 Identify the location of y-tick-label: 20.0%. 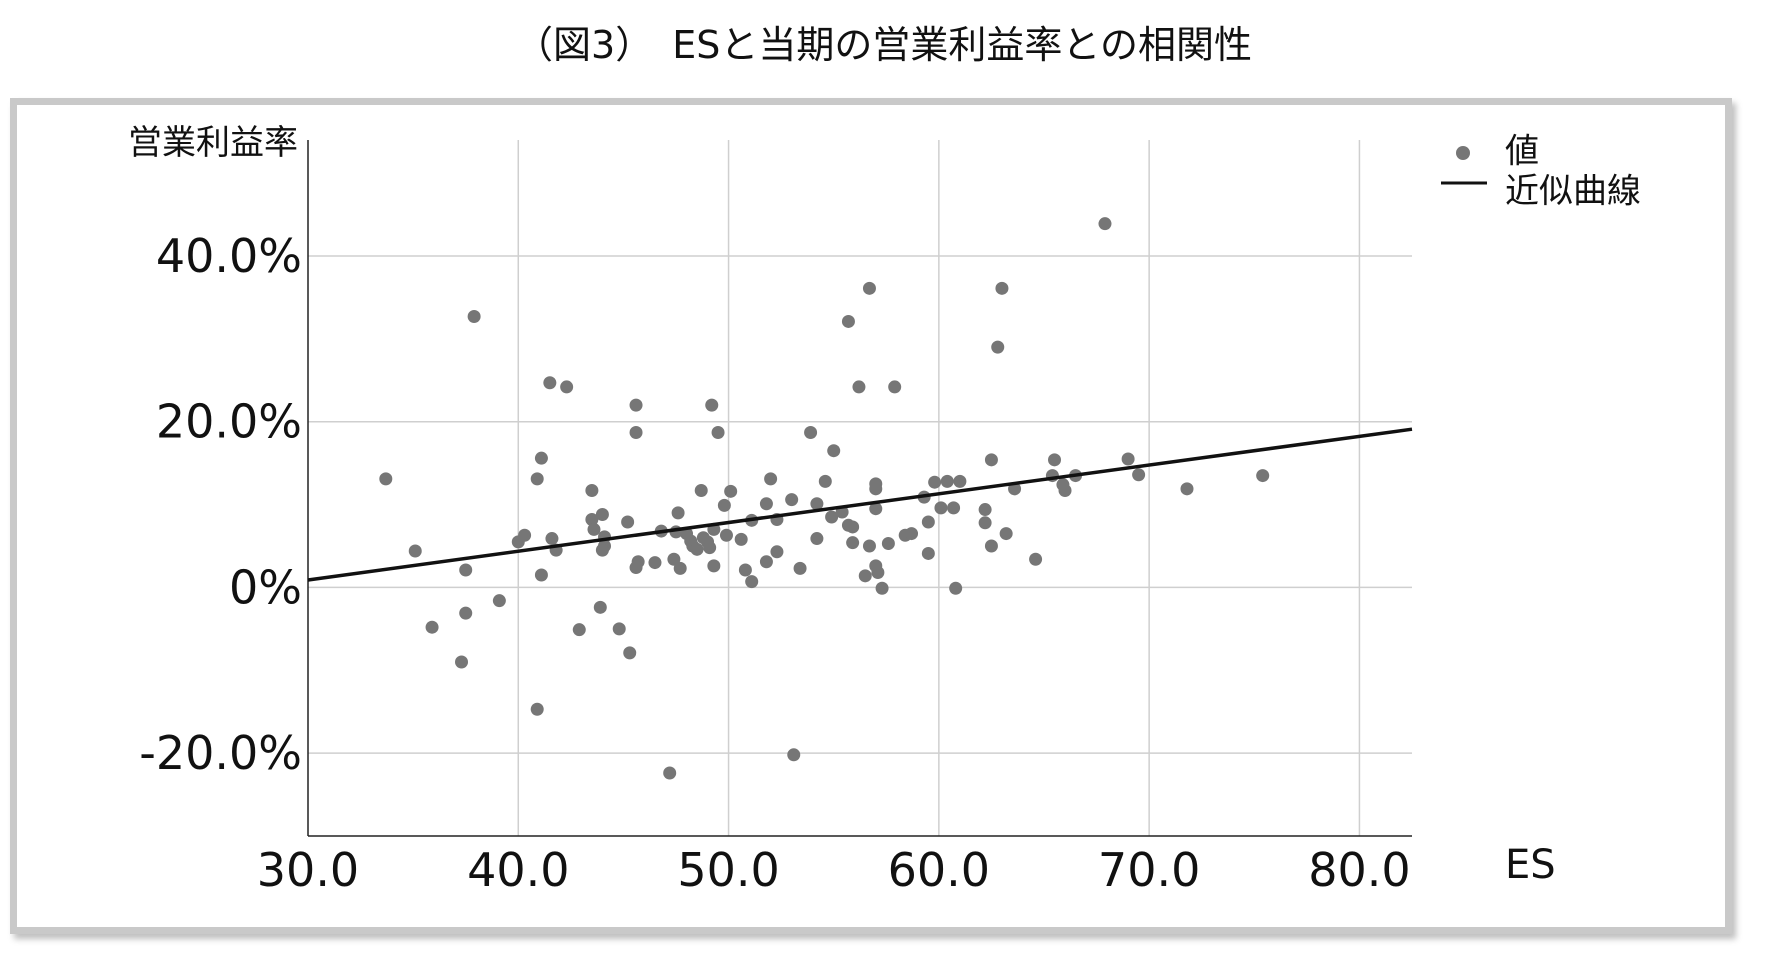
(229, 422).